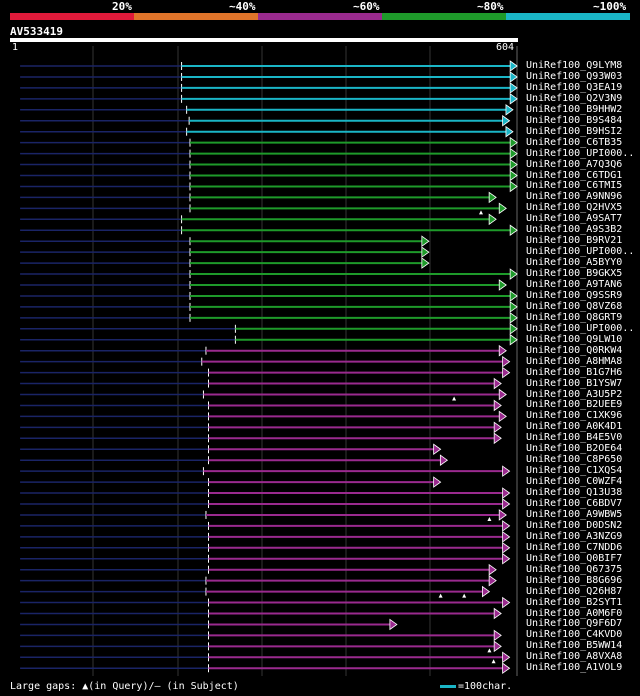  Describe the element at coordinates (574, 164) in the screenshot. I see `hit-label: UniRef100_A7Q3Q6` at that location.